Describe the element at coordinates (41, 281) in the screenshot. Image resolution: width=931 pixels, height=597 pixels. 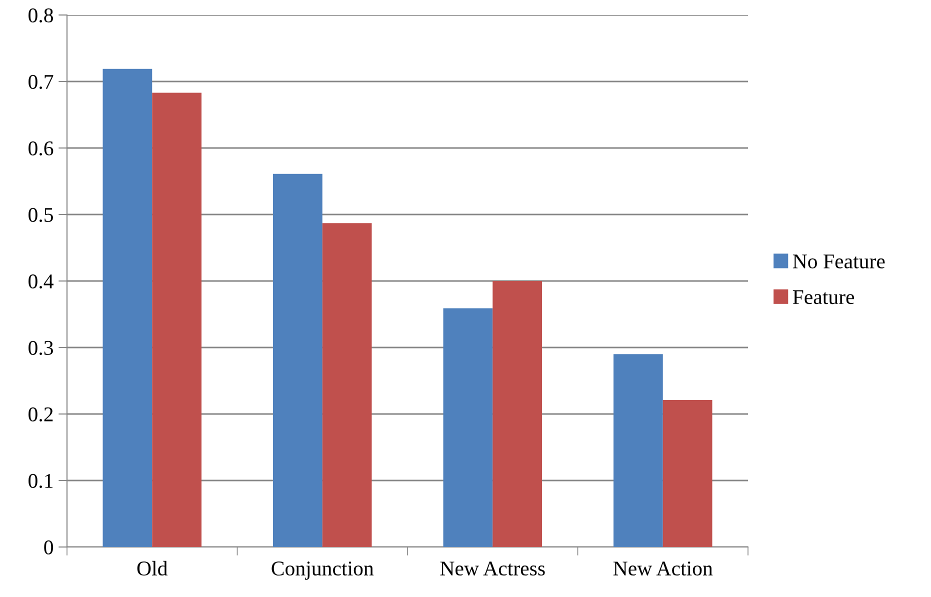
I see `y-tick-label: 0.4` at that location.